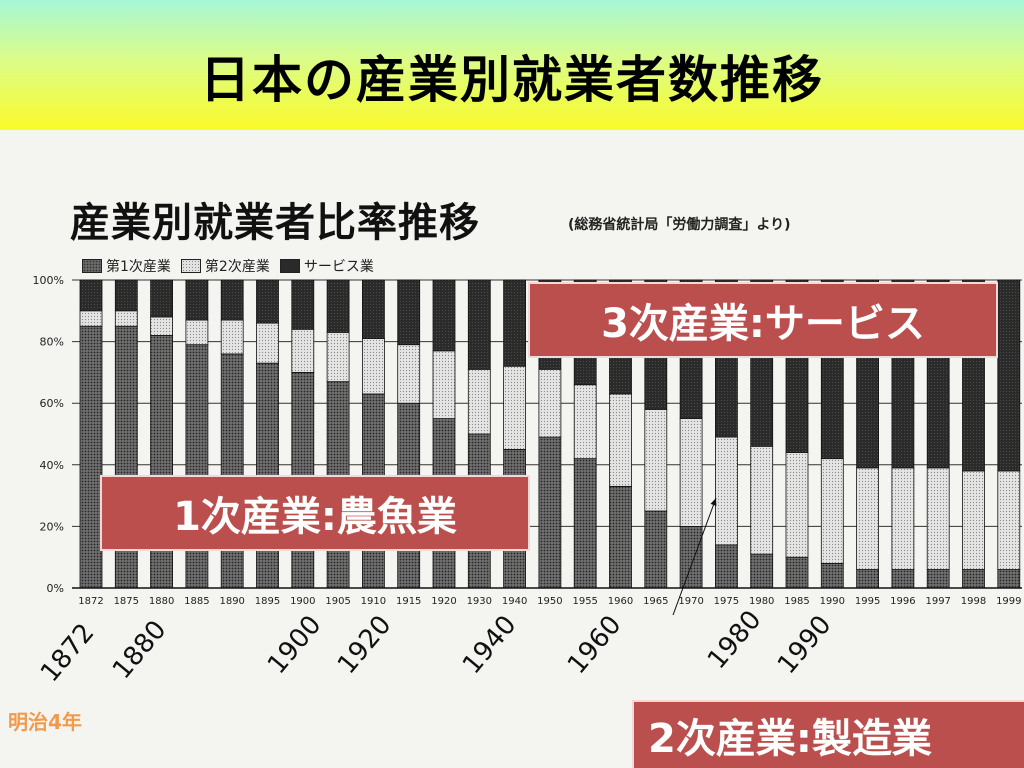 The image size is (1024, 768). What do you see at coordinates (338, 267) in the screenshot?
I see `legend-label-tertiary: サービス業` at bounding box center [338, 267].